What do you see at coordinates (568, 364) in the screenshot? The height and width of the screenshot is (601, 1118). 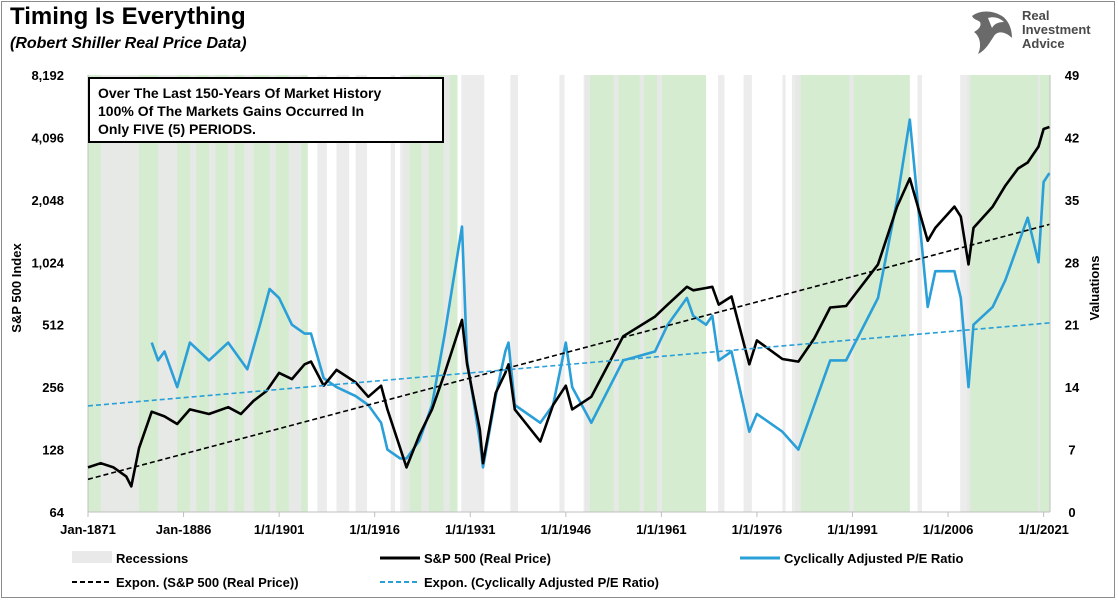 I see `cape-trend-line` at bounding box center [568, 364].